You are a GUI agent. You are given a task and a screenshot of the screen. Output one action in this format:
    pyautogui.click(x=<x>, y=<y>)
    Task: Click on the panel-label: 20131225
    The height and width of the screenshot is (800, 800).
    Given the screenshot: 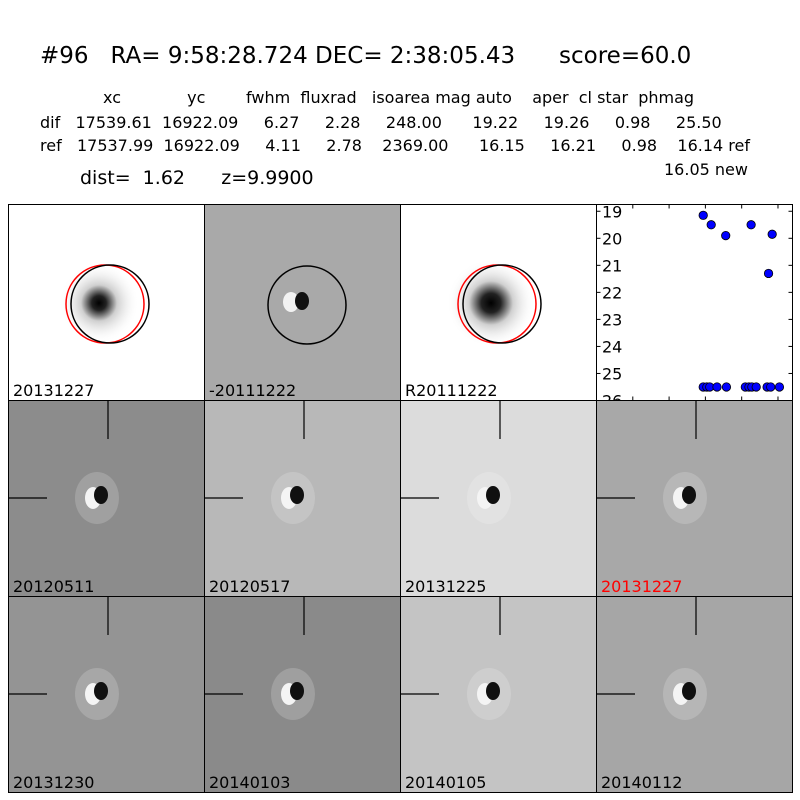 What is the action you would take?
    pyautogui.click(x=446, y=586)
    